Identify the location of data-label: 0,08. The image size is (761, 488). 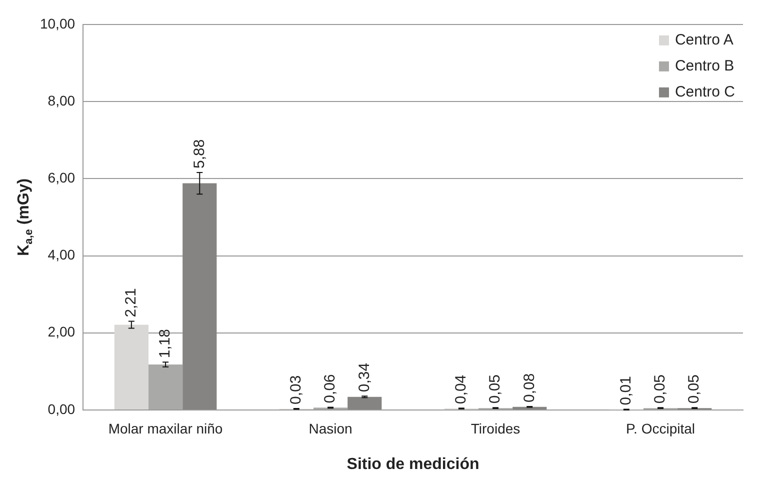
(529, 388).